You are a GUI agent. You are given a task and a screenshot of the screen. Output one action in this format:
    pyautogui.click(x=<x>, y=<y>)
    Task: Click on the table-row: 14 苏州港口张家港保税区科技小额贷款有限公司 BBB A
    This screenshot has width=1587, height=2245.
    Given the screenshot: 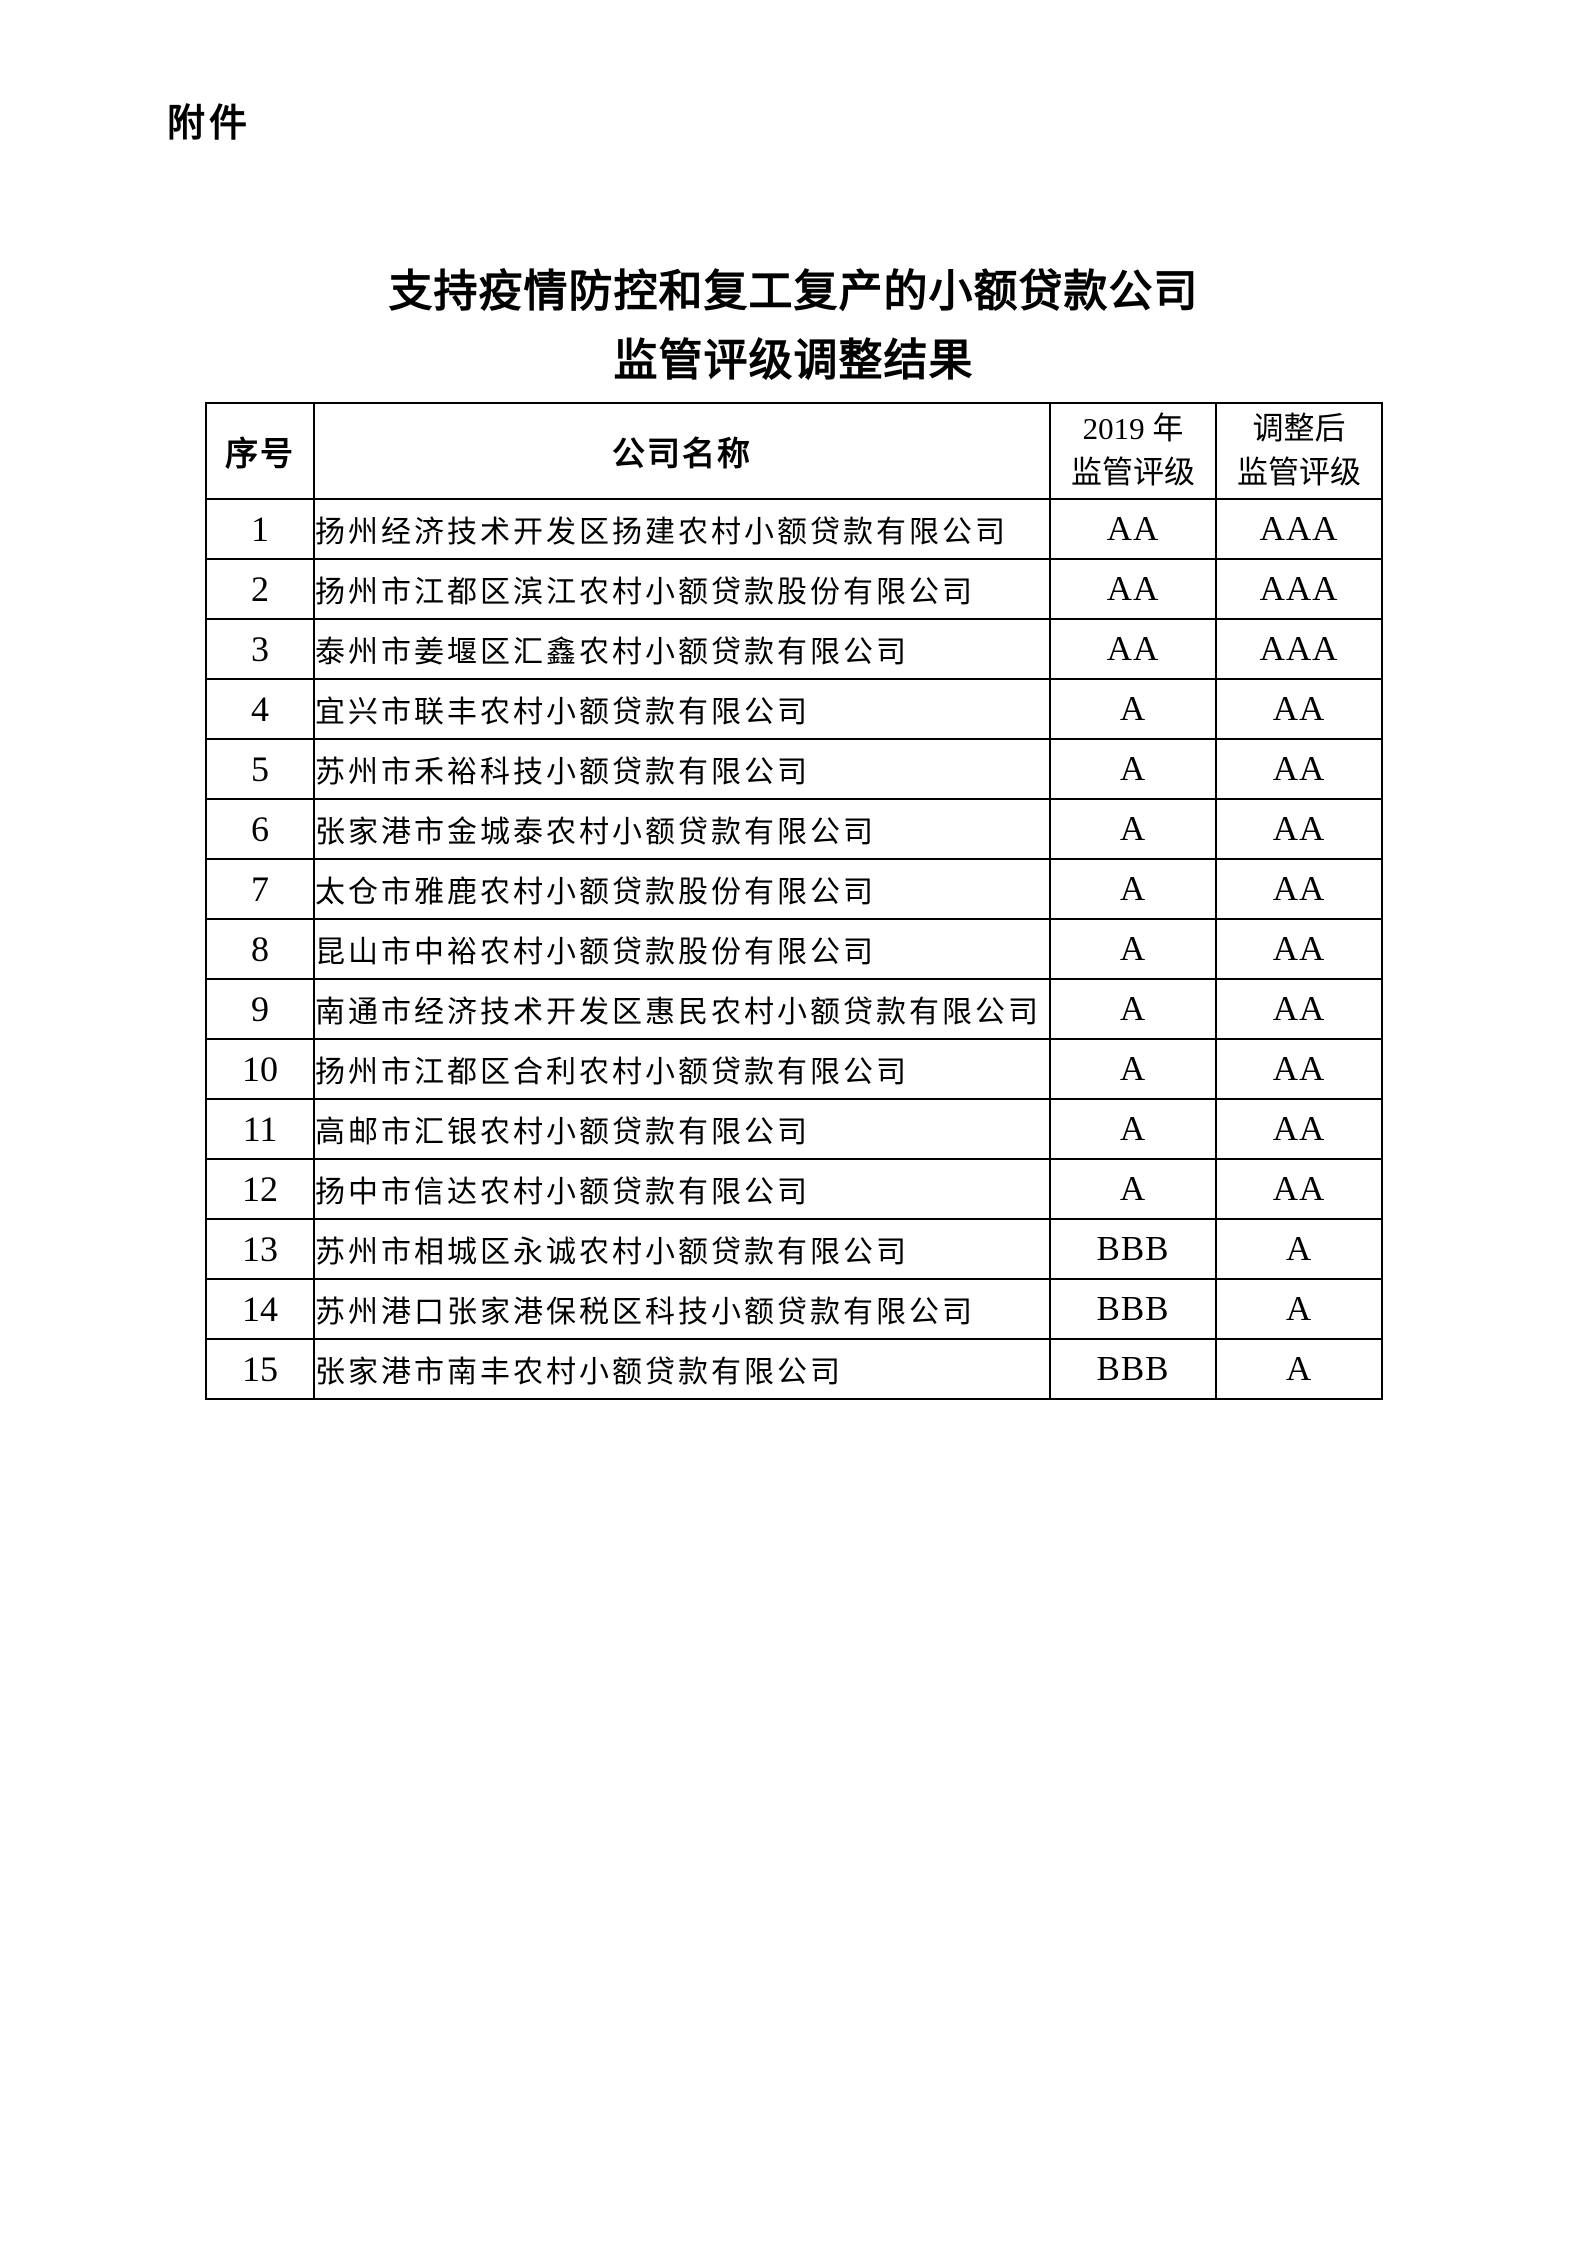 What is the action you would take?
    pyautogui.click(x=794, y=1309)
    